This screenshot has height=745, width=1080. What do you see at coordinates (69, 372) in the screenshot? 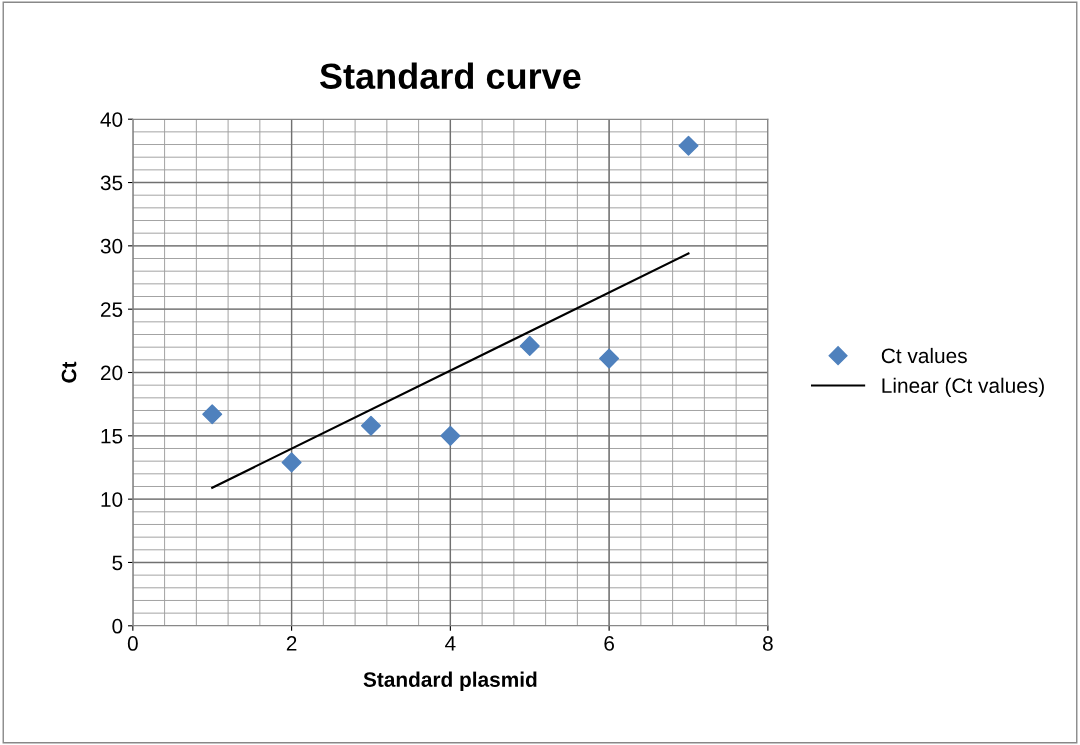
I see `y-axis-title: Ct` at bounding box center [69, 372].